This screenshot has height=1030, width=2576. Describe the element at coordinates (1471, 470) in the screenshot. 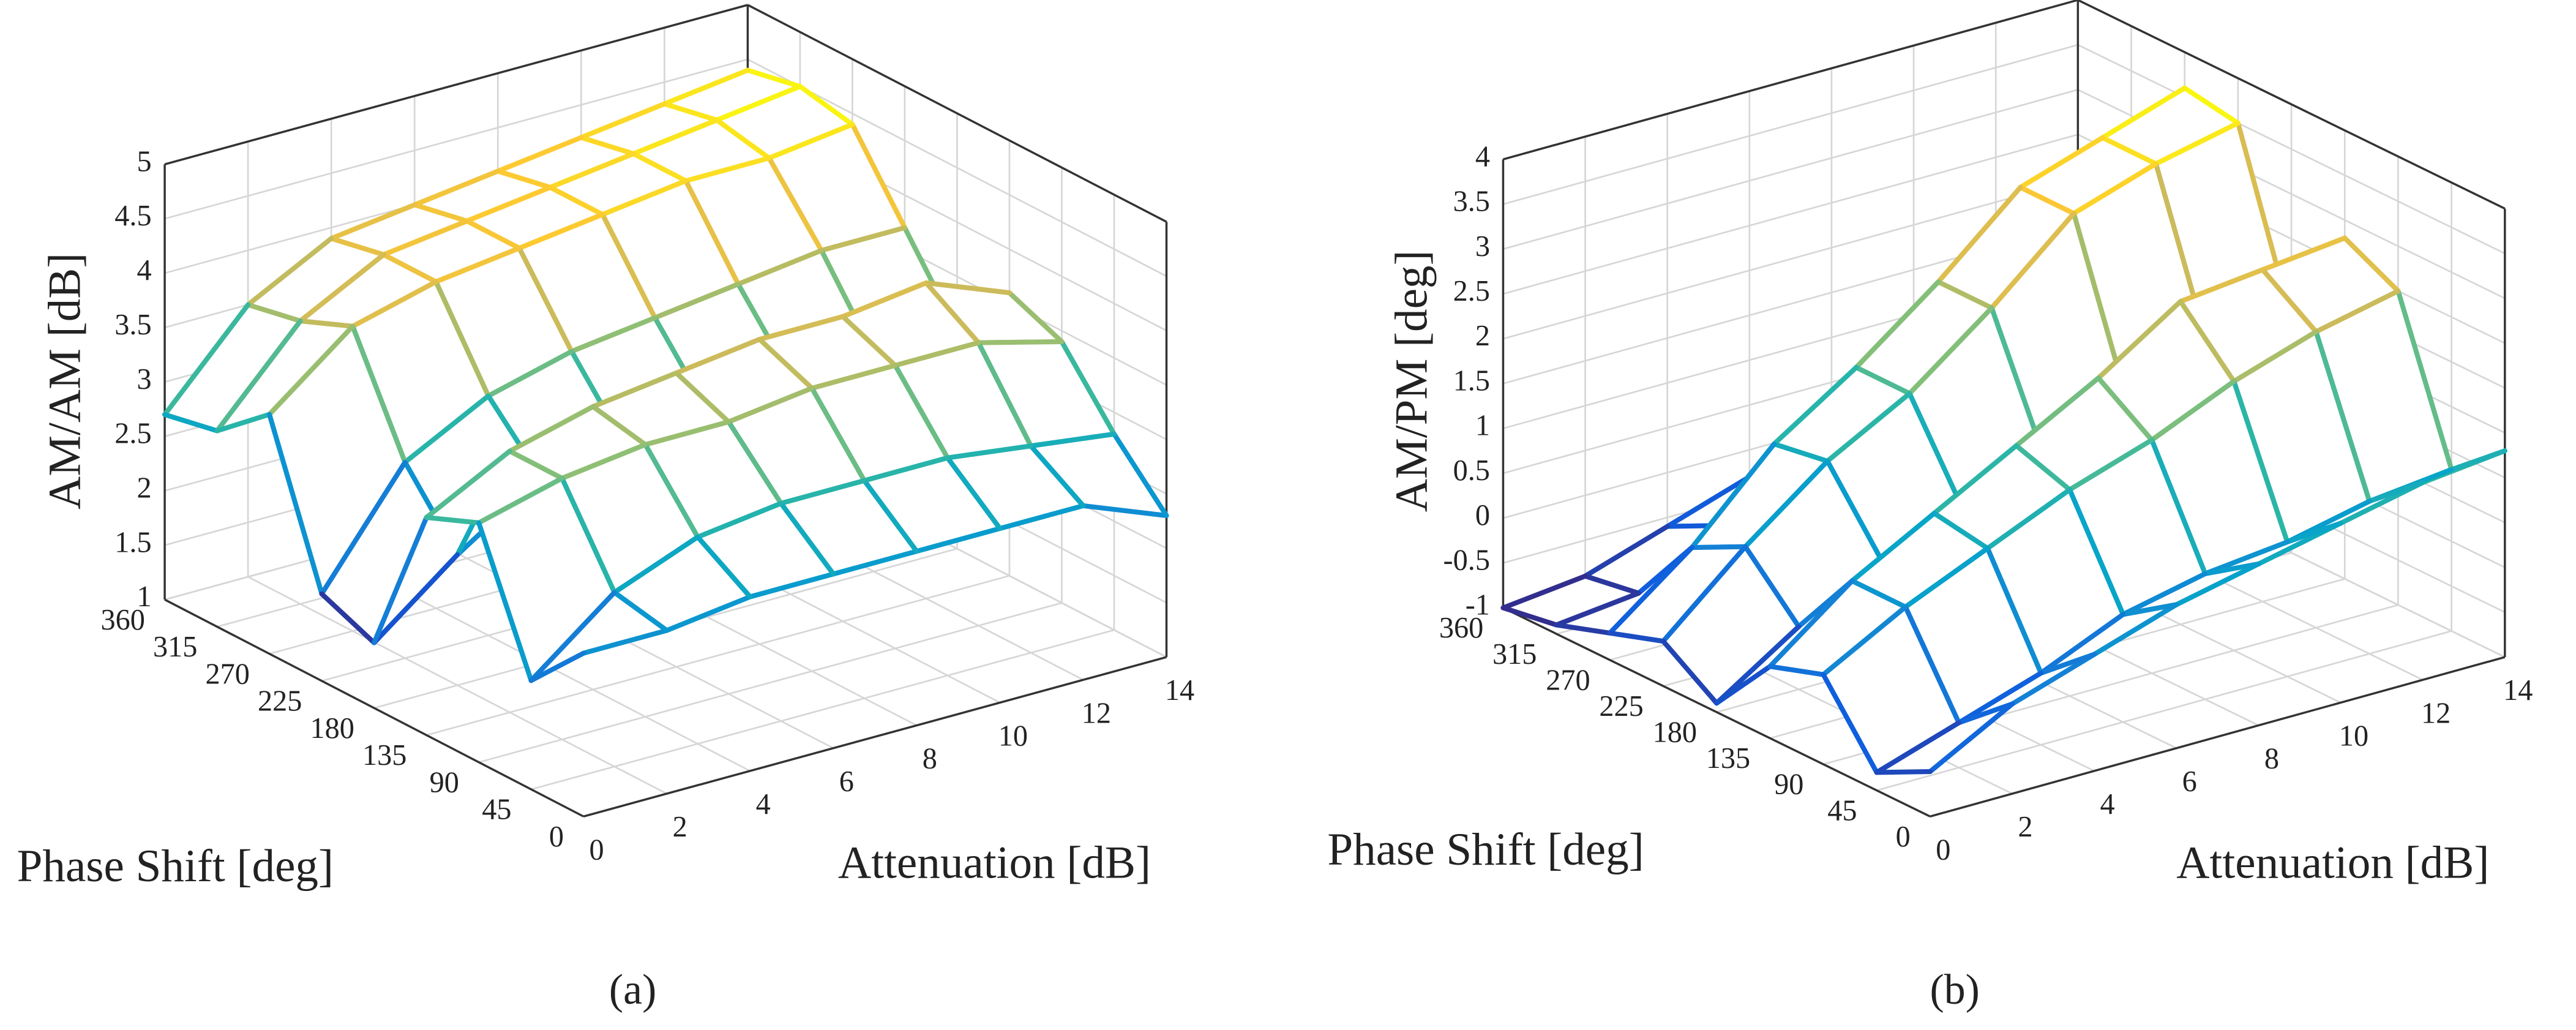

I see `z-tick-label: 0.5` at that location.